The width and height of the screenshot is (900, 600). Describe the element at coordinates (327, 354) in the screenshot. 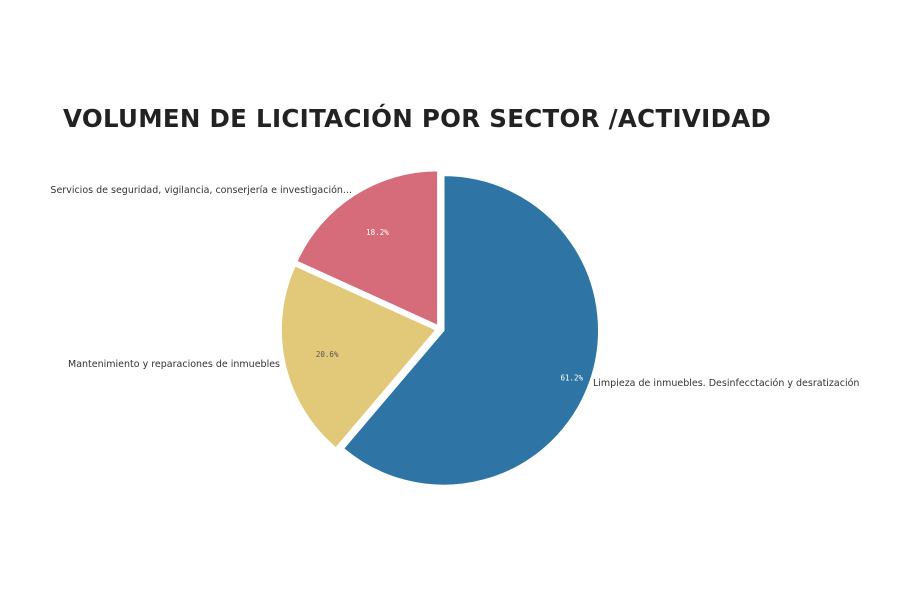

I see `slice-percent-label: 20.6%` at that location.